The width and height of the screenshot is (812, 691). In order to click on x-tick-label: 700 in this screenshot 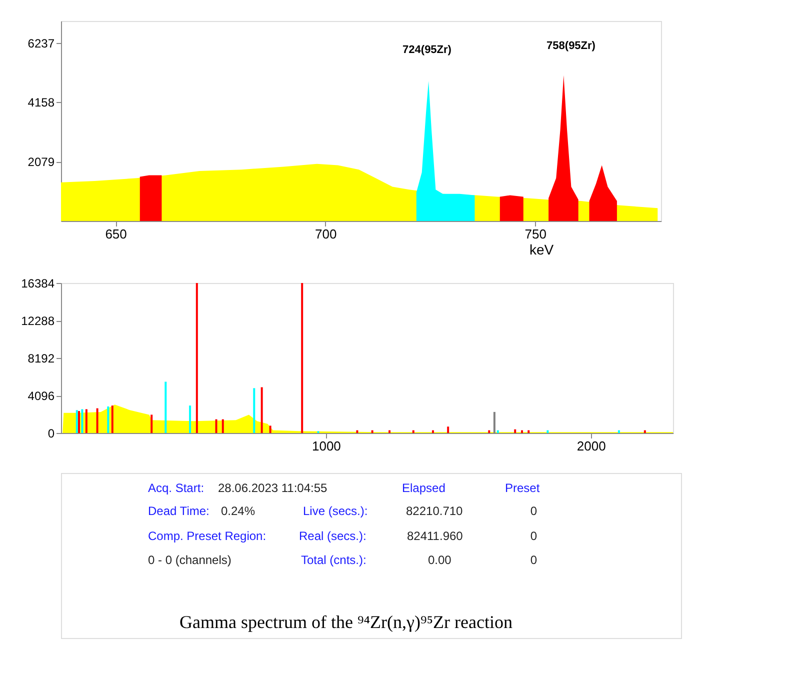, I will do `click(325, 234)`.